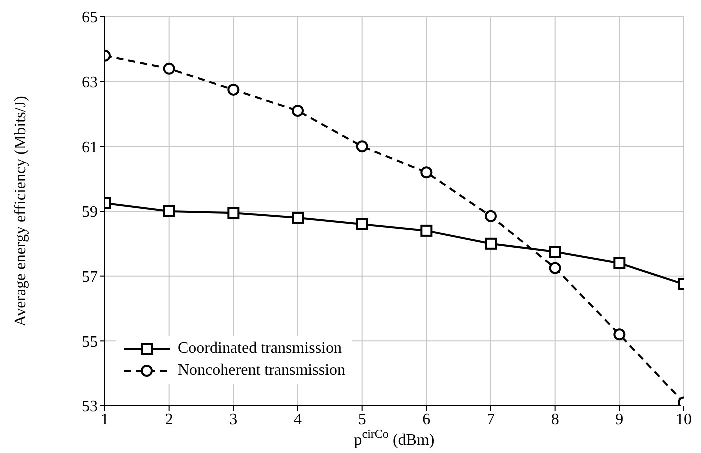 This screenshot has height=453, width=701. I want to click on y-tick-label: 59, so click(90, 213).